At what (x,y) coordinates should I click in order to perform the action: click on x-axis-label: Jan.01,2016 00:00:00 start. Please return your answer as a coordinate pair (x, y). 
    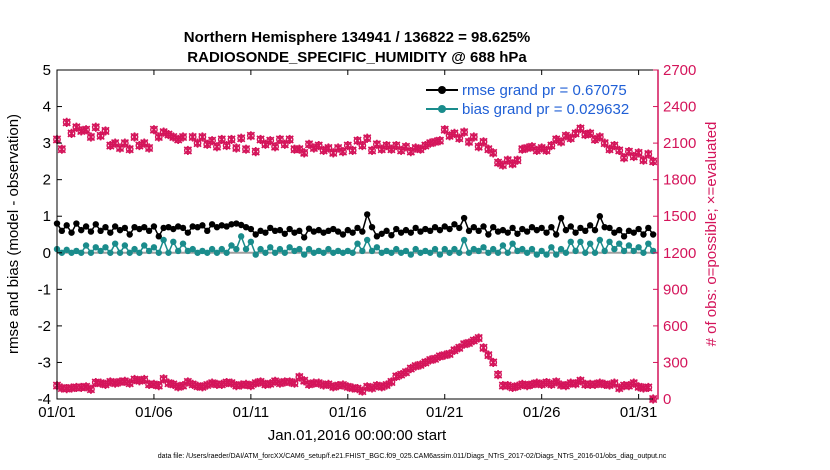
    Looking at the image, I should click on (357, 435).